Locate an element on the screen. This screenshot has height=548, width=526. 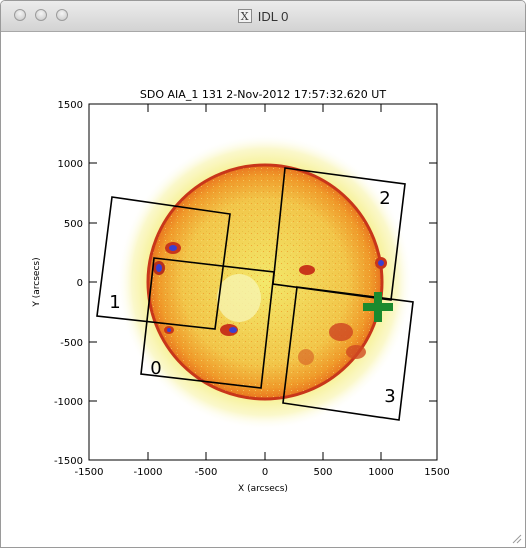
x-tick-label: -1000 is located at coordinates (147, 472).